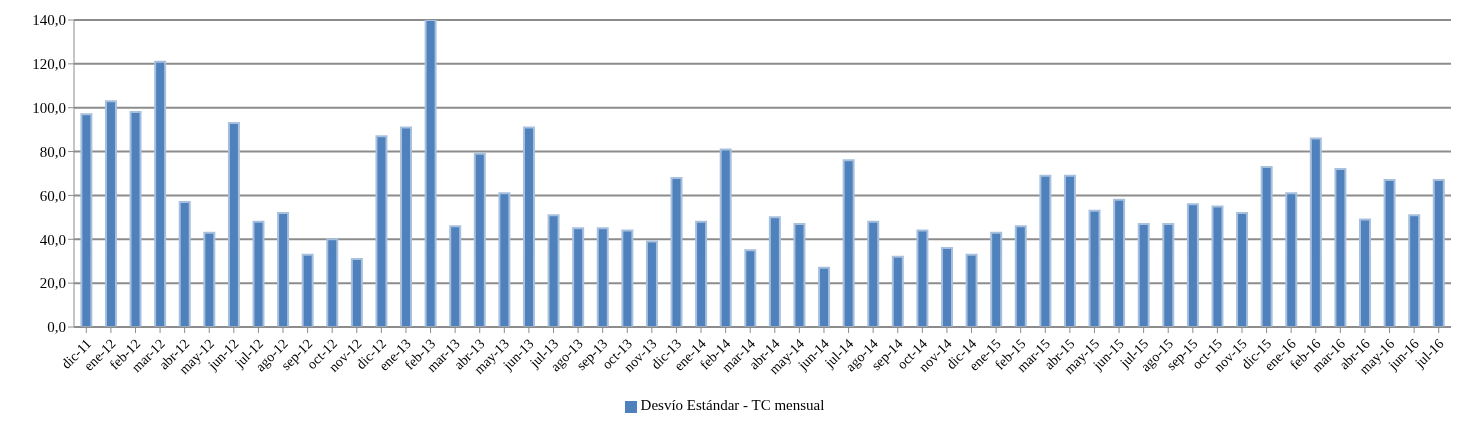 The image size is (1459, 422). What do you see at coordinates (52, 151) in the screenshot?
I see `y-tick-label: 80,0` at bounding box center [52, 151].